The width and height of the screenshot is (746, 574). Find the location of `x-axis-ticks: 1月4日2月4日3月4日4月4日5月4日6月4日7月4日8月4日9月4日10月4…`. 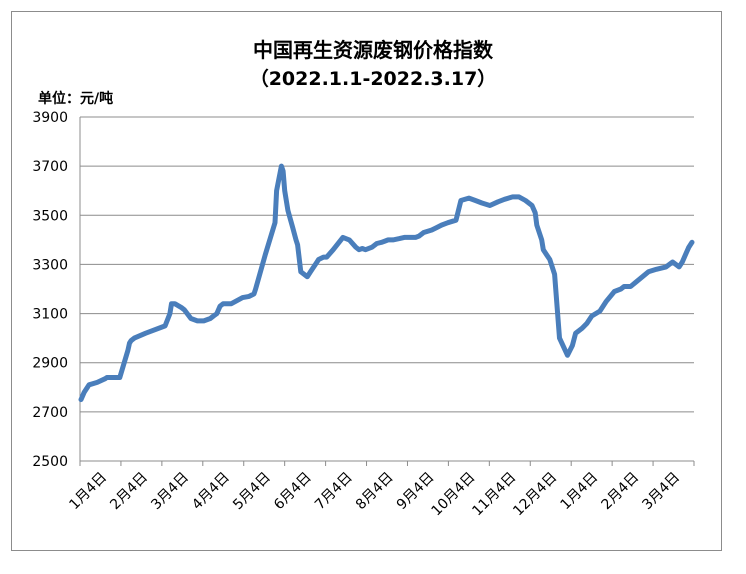

x-axis-ticks: 1月4日2月4日3月4日4月4日5月4日6月4日7月4日8月4日9月4日10月4… is located at coordinates (374, 494).